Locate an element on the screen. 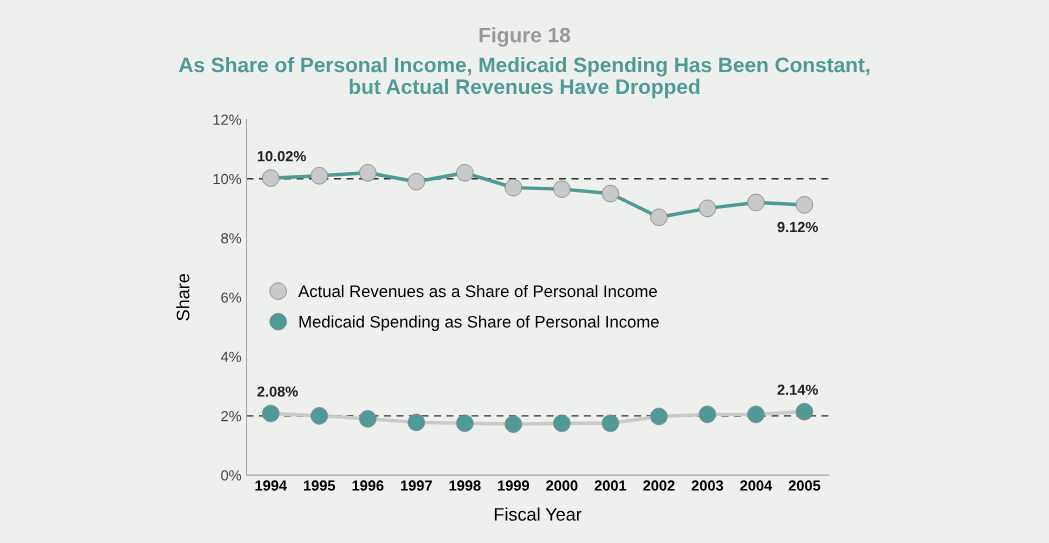 Image resolution: width=1049 pixels, height=543 pixels. y-tick-label: 4% is located at coordinates (231, 356).